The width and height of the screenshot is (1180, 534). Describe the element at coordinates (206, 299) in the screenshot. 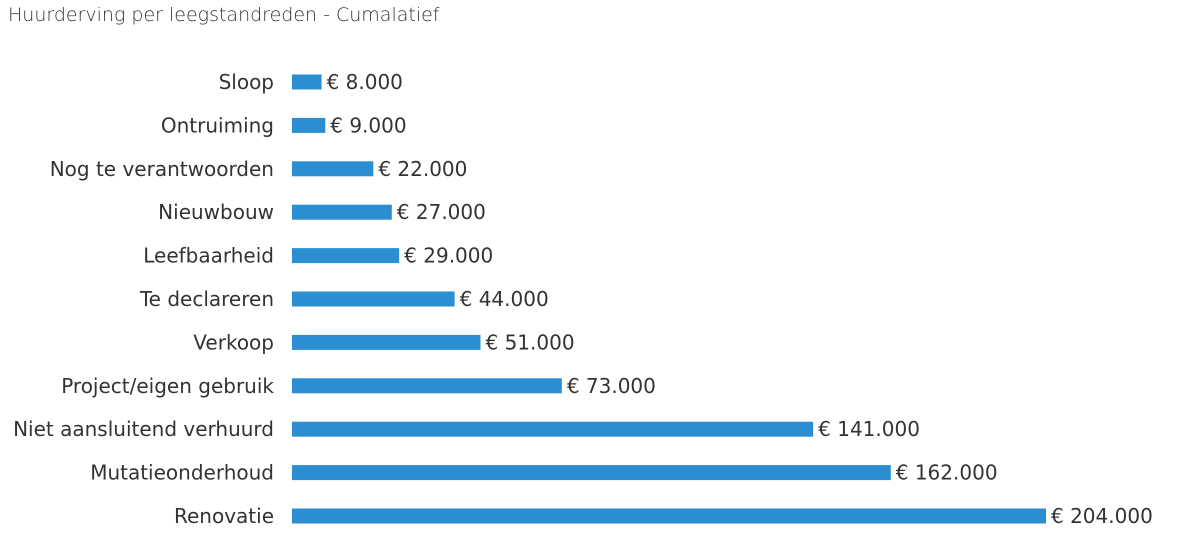

I see `category-label: Te declareren` at that location.